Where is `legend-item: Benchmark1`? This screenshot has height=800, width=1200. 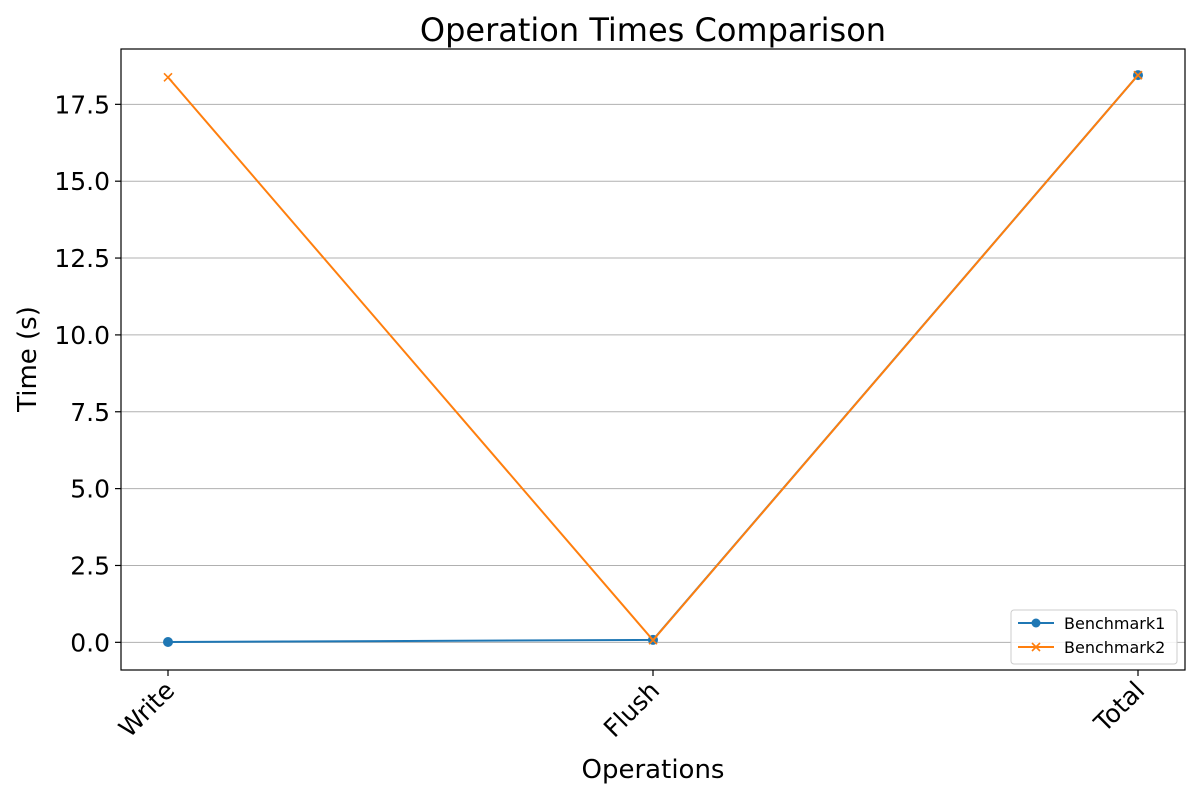
legend-item: Benchmark1 is located at coordinates (1091, 623).